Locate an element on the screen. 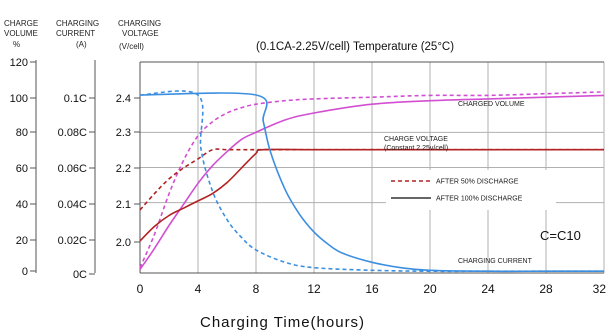  x-tick-label: 20 is located at coordinates (430, 289).